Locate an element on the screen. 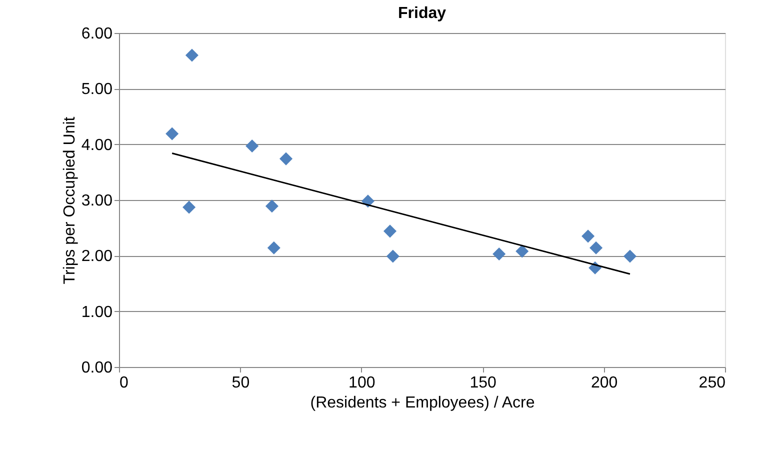  y-tick-label: 6.00 is located at coordinates (97, 34).